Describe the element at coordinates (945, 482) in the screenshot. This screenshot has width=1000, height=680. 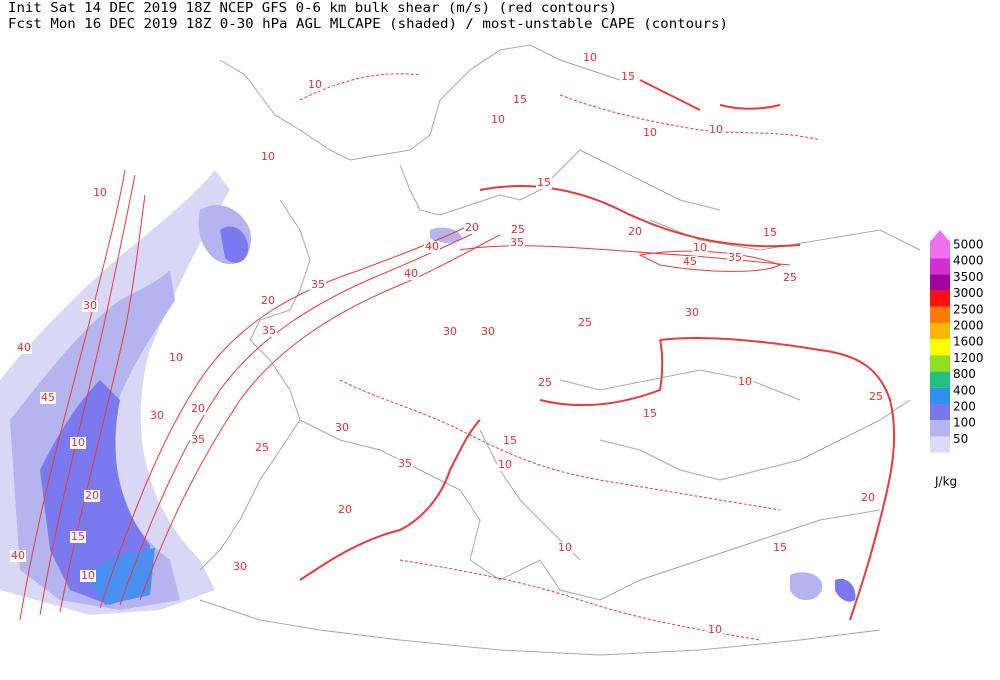
I see `legend-unit: J/kg` at that location.